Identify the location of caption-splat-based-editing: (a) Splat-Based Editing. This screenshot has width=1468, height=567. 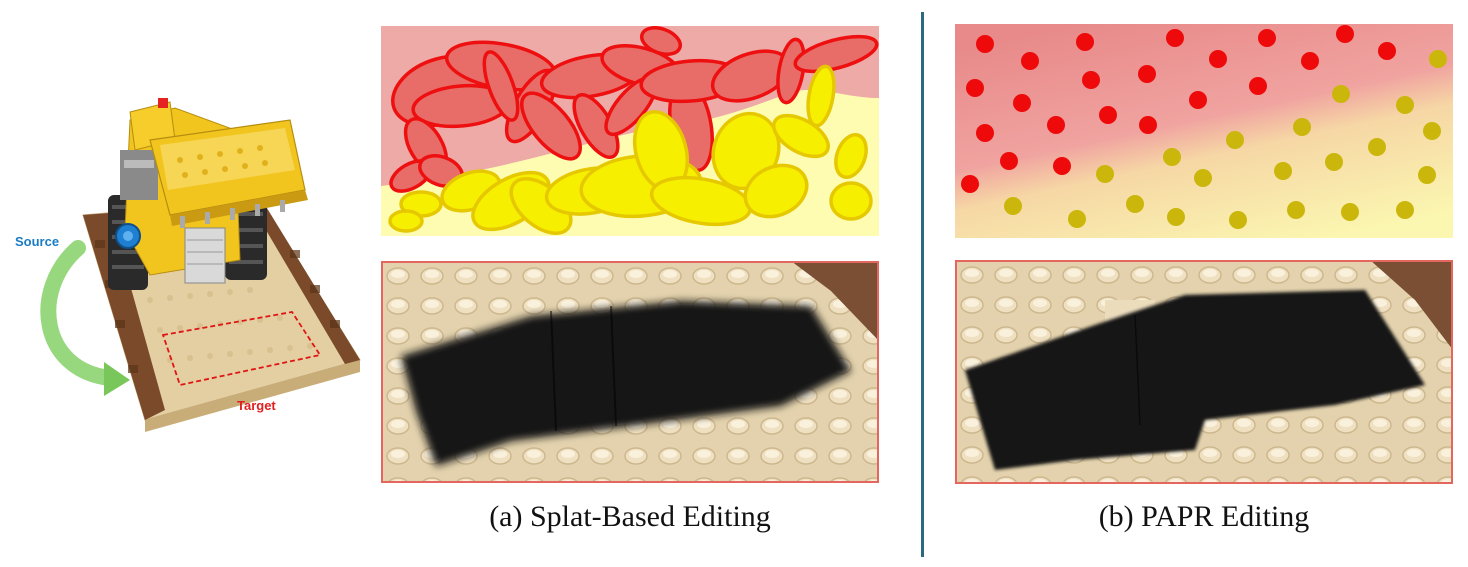
(630, 516).